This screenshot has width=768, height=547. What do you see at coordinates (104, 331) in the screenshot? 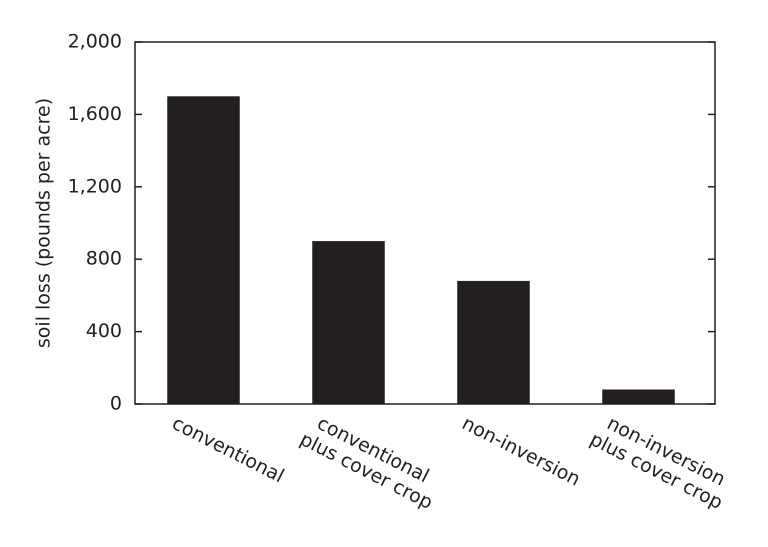
I see `y-tick-label: 400` at bounding box center [104, 331].